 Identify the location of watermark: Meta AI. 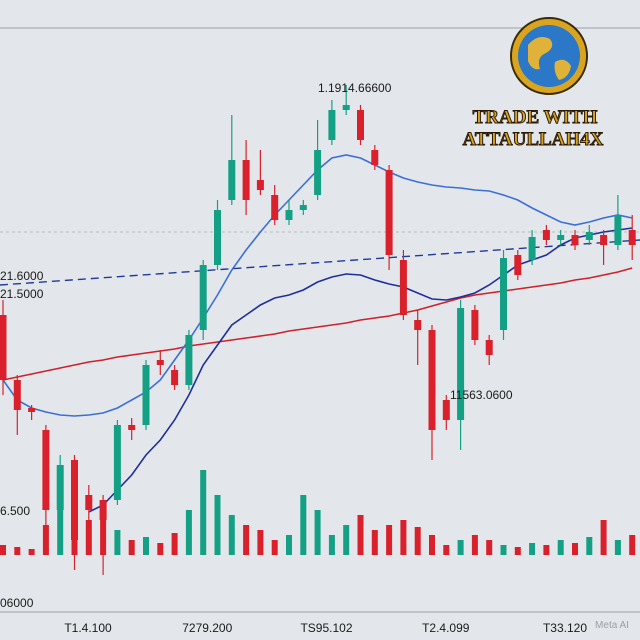
(612, 625).